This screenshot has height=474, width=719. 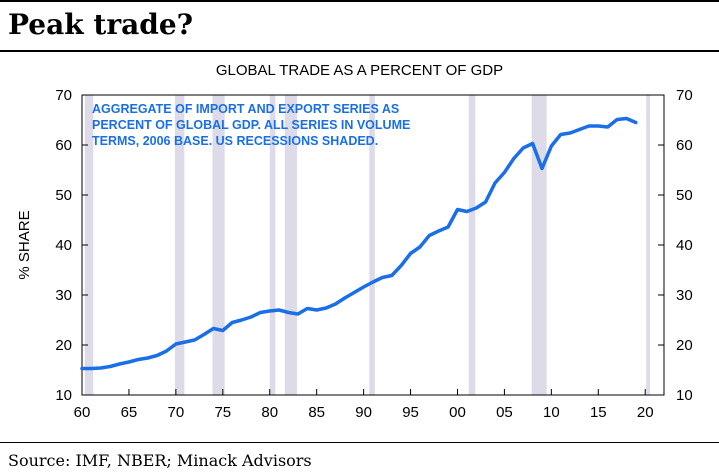 I want to click on x-tick-label: 60, so click(x=82, y=412).